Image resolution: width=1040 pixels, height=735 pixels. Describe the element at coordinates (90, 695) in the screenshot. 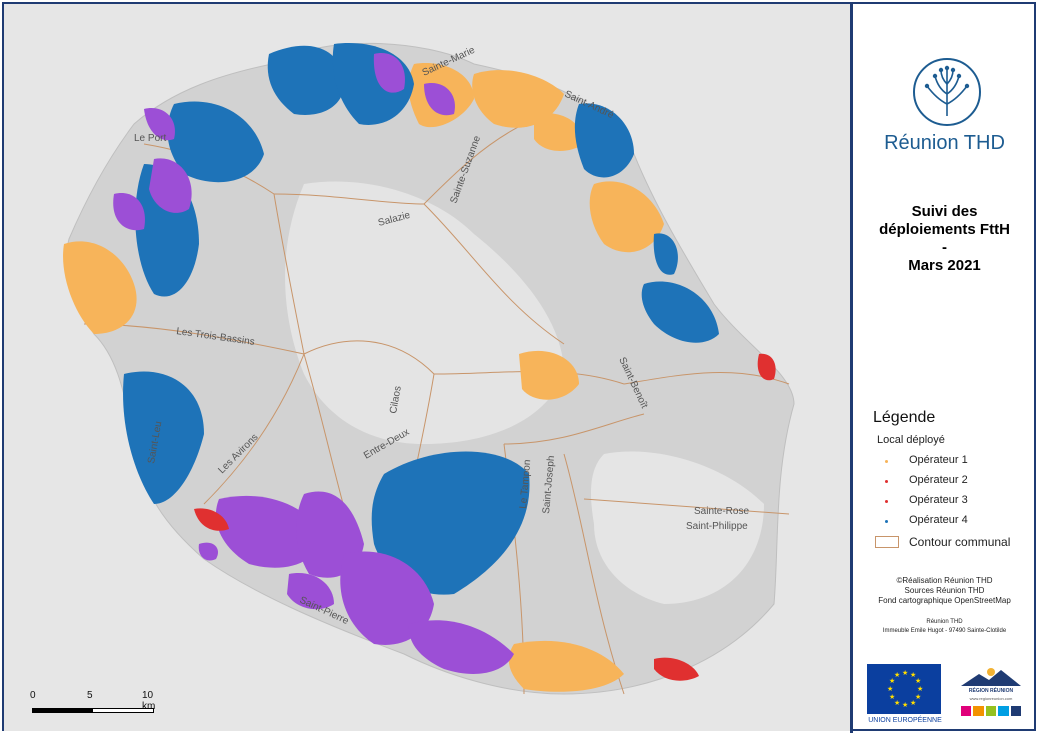

I see `scale-tick-label: 5` at that location.